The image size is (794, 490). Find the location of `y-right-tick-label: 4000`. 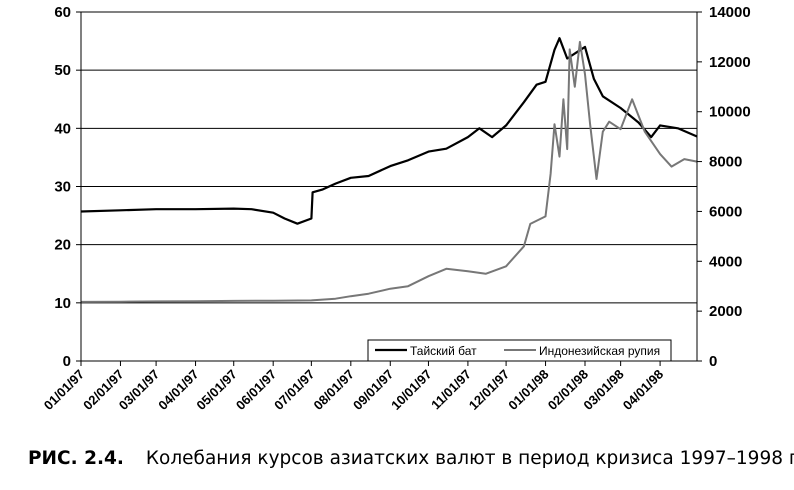

y-right-tick-label: 4000 is located at coordinates (725, 261).